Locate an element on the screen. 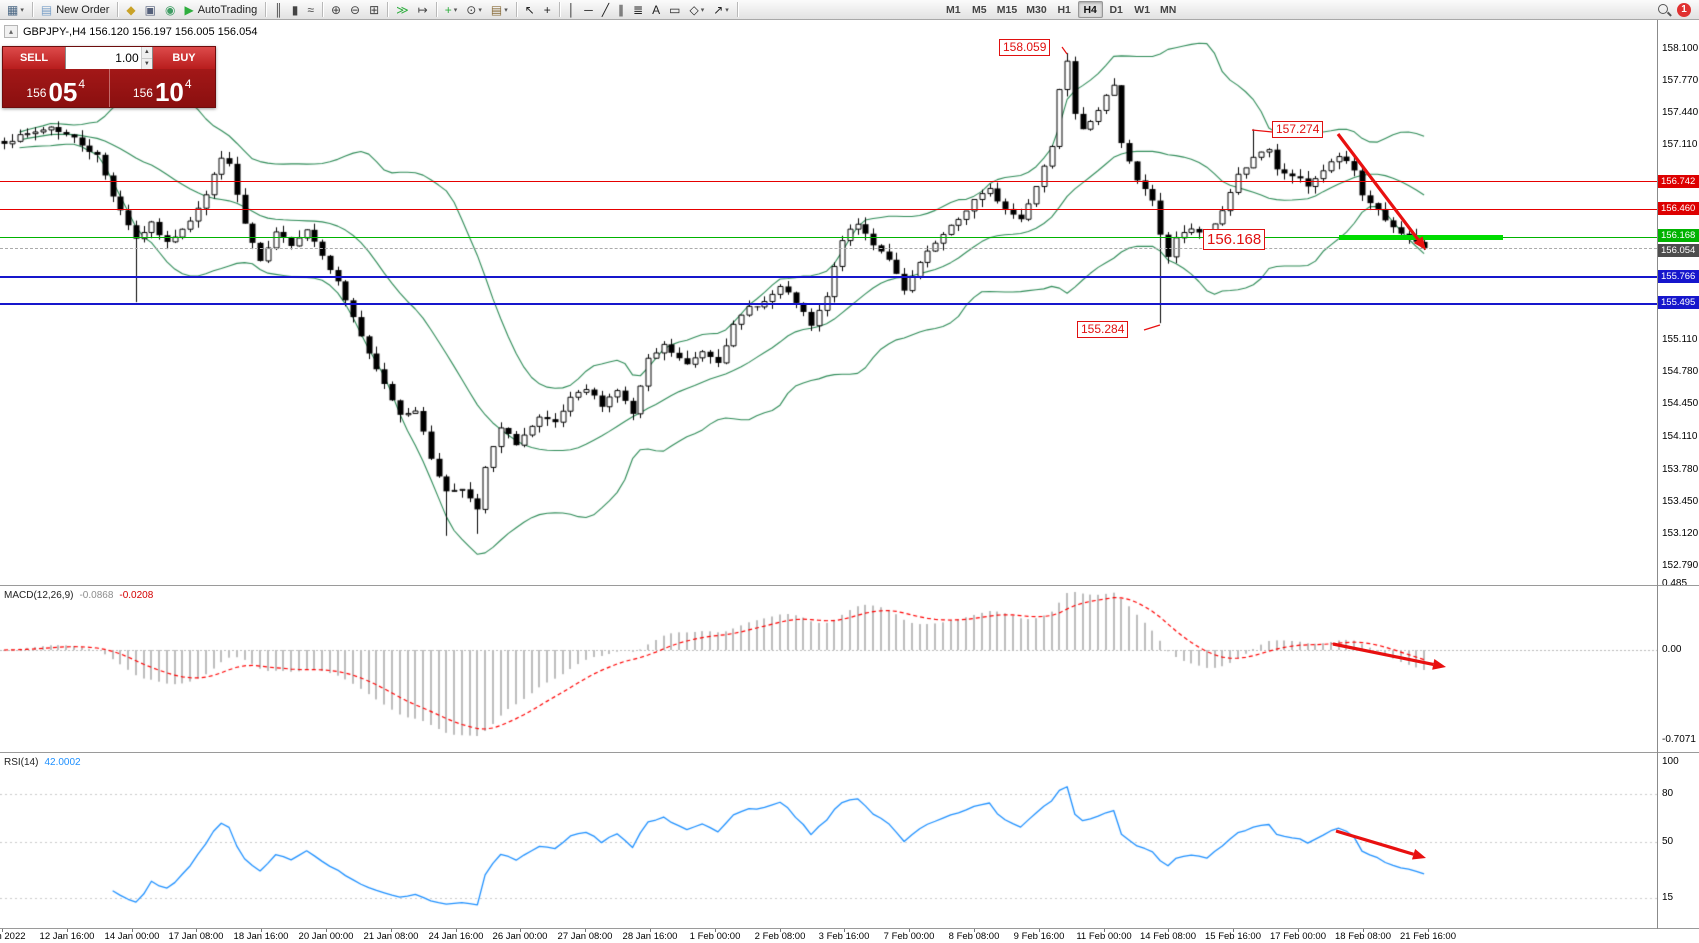 This screenshot has height=943, width=1699. volume-stepper: ▲ ▼ is located at coordinates (146, 58).